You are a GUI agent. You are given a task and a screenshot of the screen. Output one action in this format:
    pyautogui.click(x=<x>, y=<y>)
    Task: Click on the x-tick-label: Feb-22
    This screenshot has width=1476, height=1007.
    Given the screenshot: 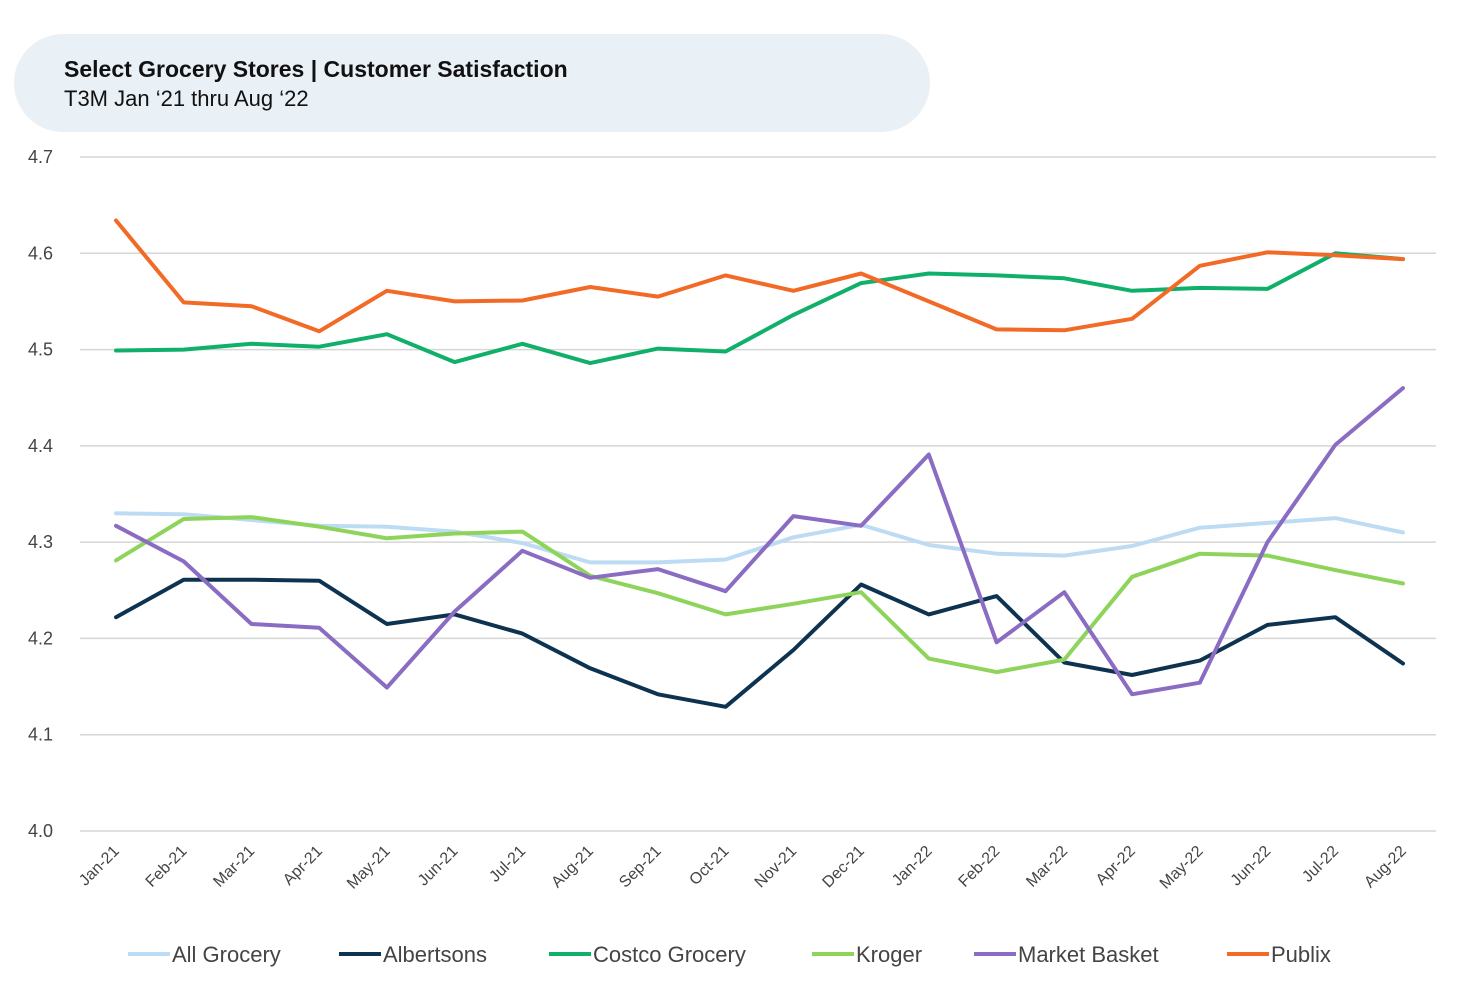 What is the action you would take?
    pyautogui.click(x=980, y=867)
    